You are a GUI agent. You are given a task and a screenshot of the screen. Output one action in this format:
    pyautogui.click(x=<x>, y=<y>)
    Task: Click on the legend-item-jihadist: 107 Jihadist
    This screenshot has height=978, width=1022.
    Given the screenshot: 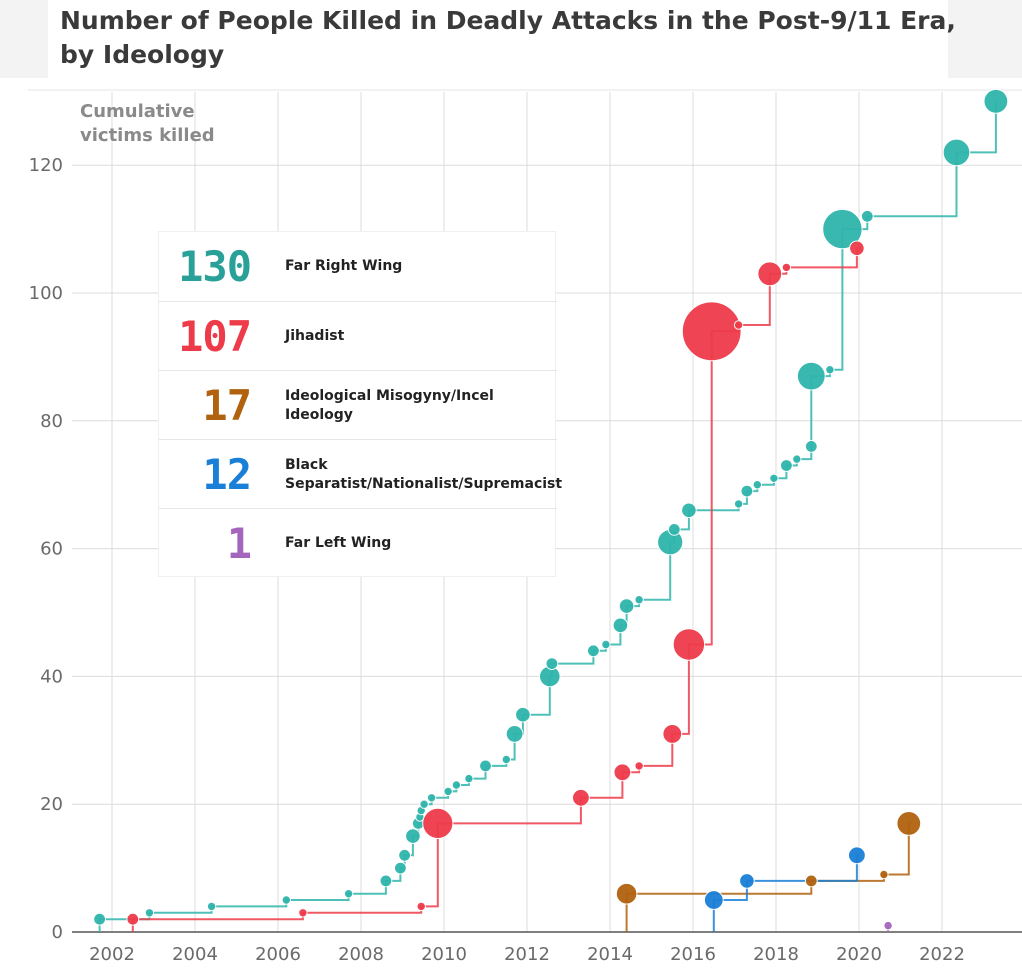 What is the action you would take?
    pyautogui.click(x=358, y=335)
    